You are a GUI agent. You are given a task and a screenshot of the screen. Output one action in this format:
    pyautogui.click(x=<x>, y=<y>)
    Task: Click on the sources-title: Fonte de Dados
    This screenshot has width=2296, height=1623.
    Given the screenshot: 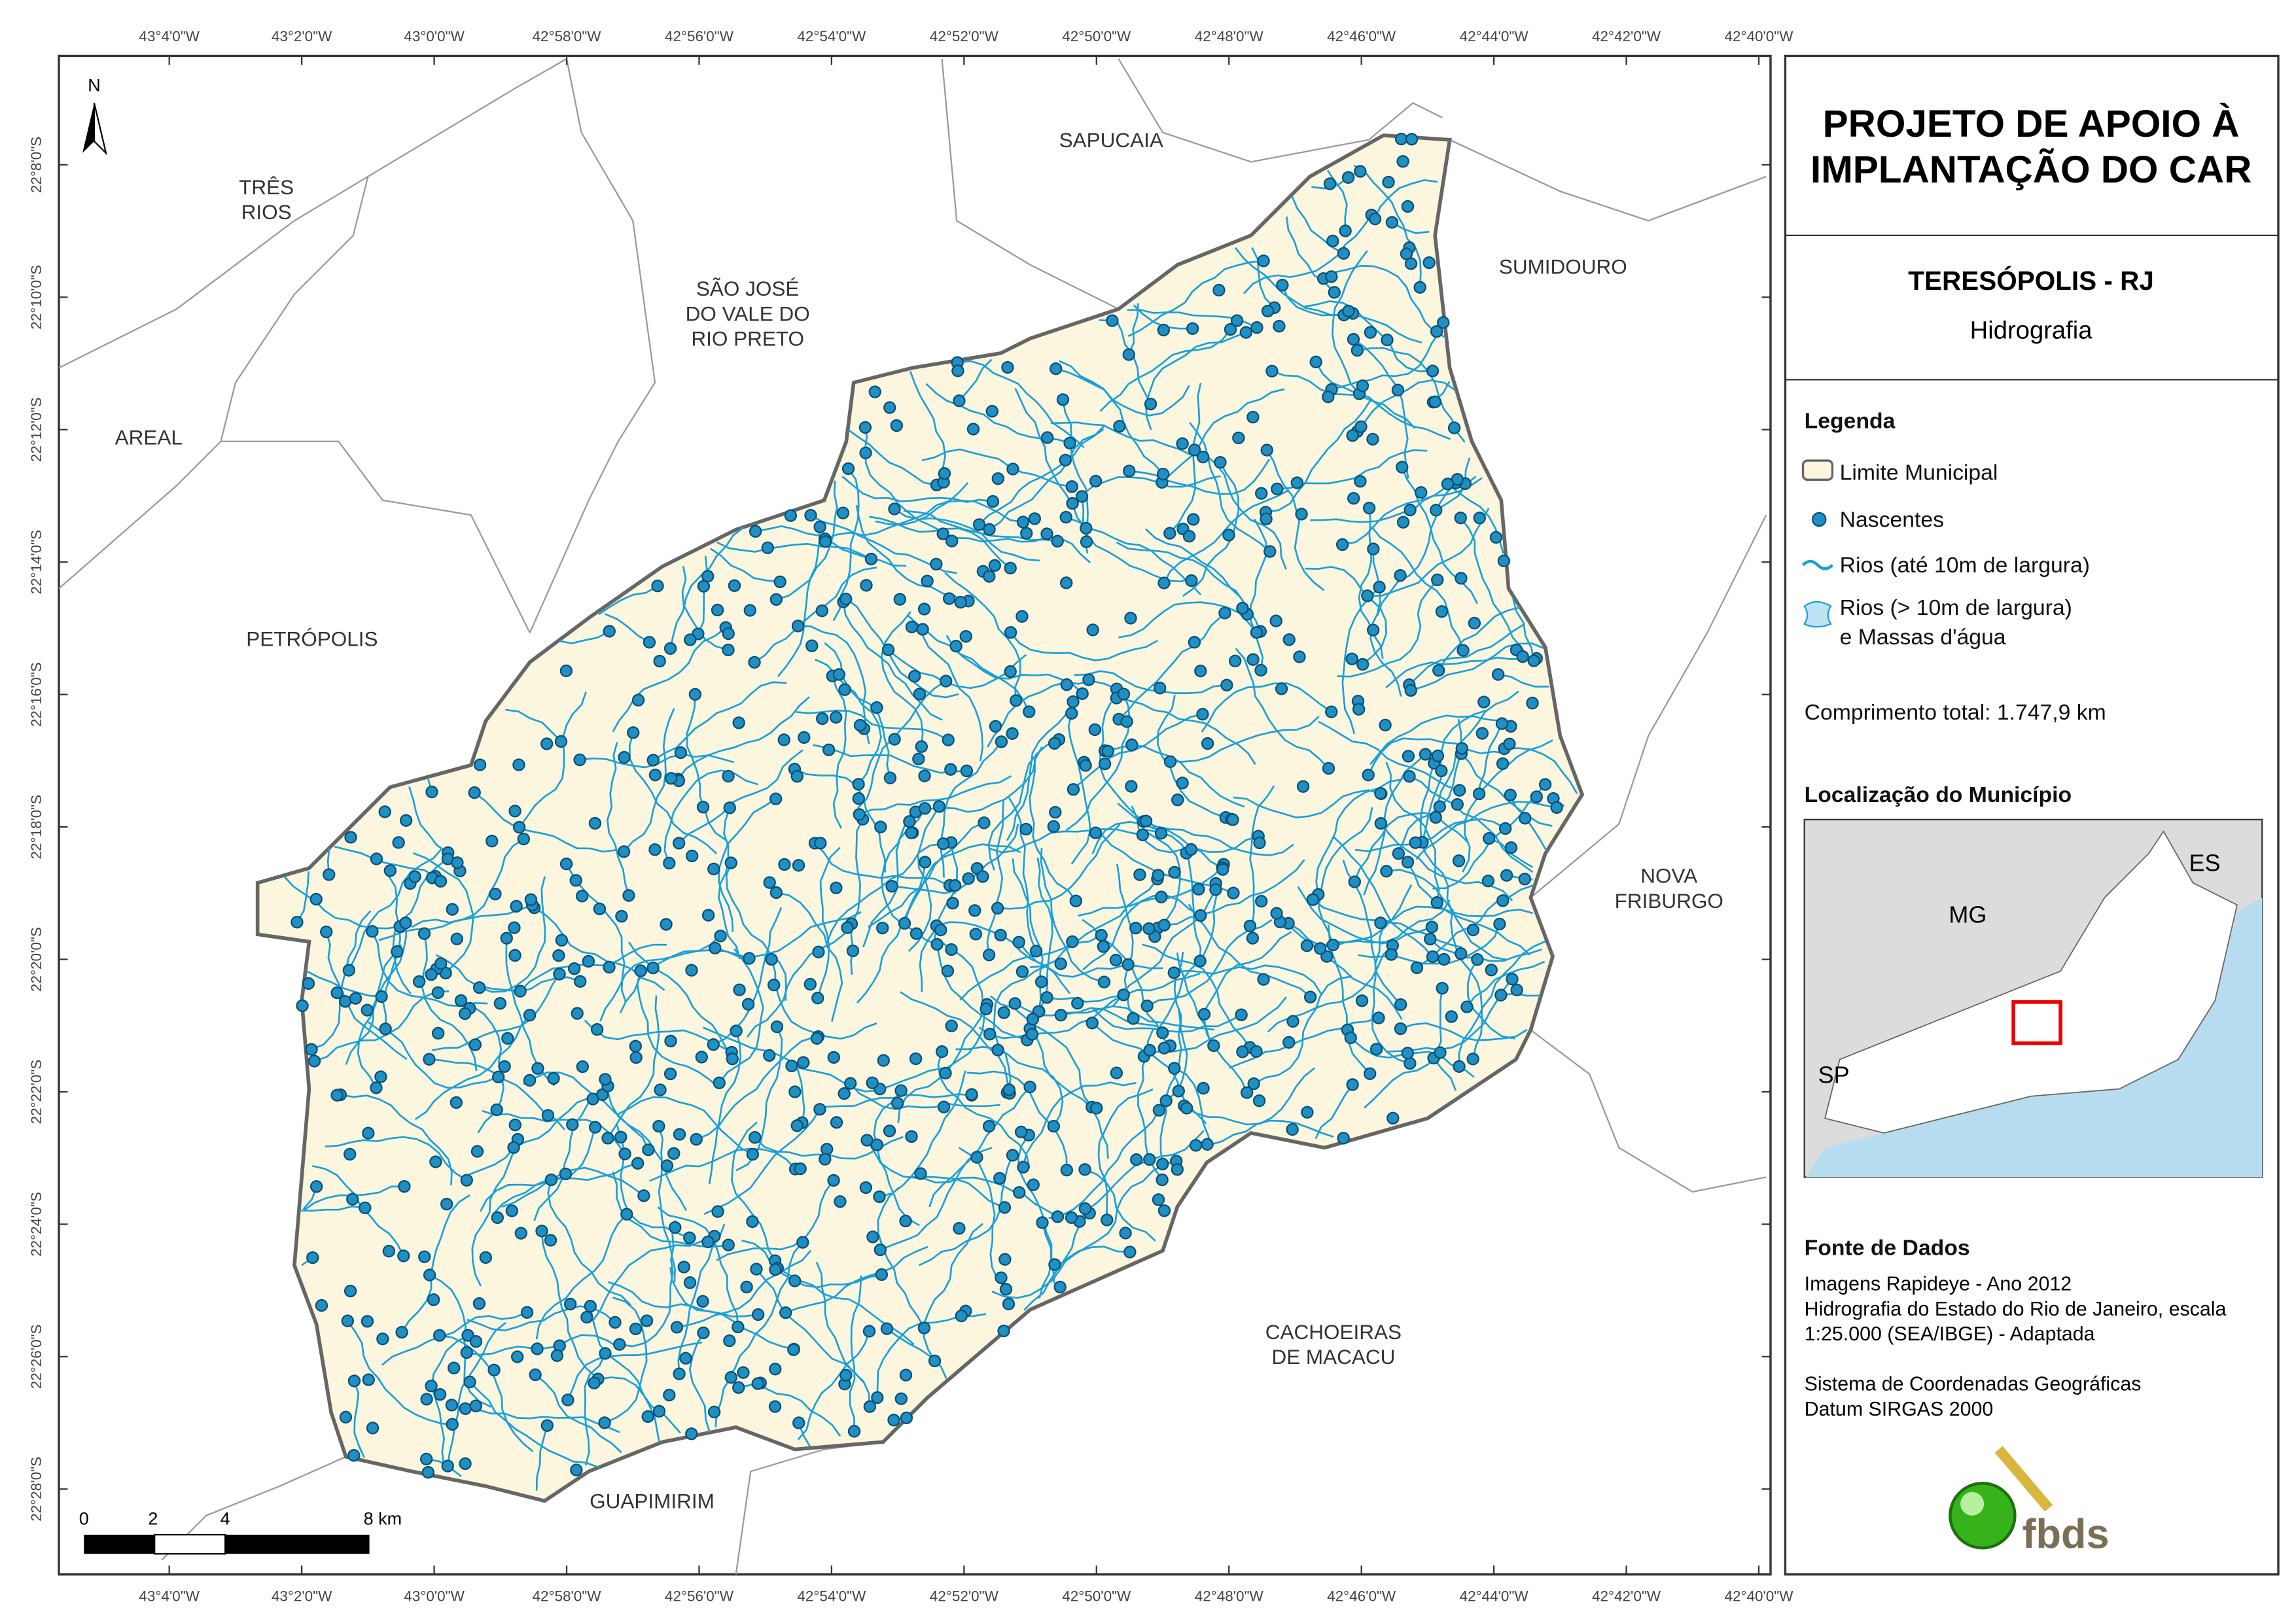 What is the action you would take?
    pyautogui.click(x=1887, y=1249)
    